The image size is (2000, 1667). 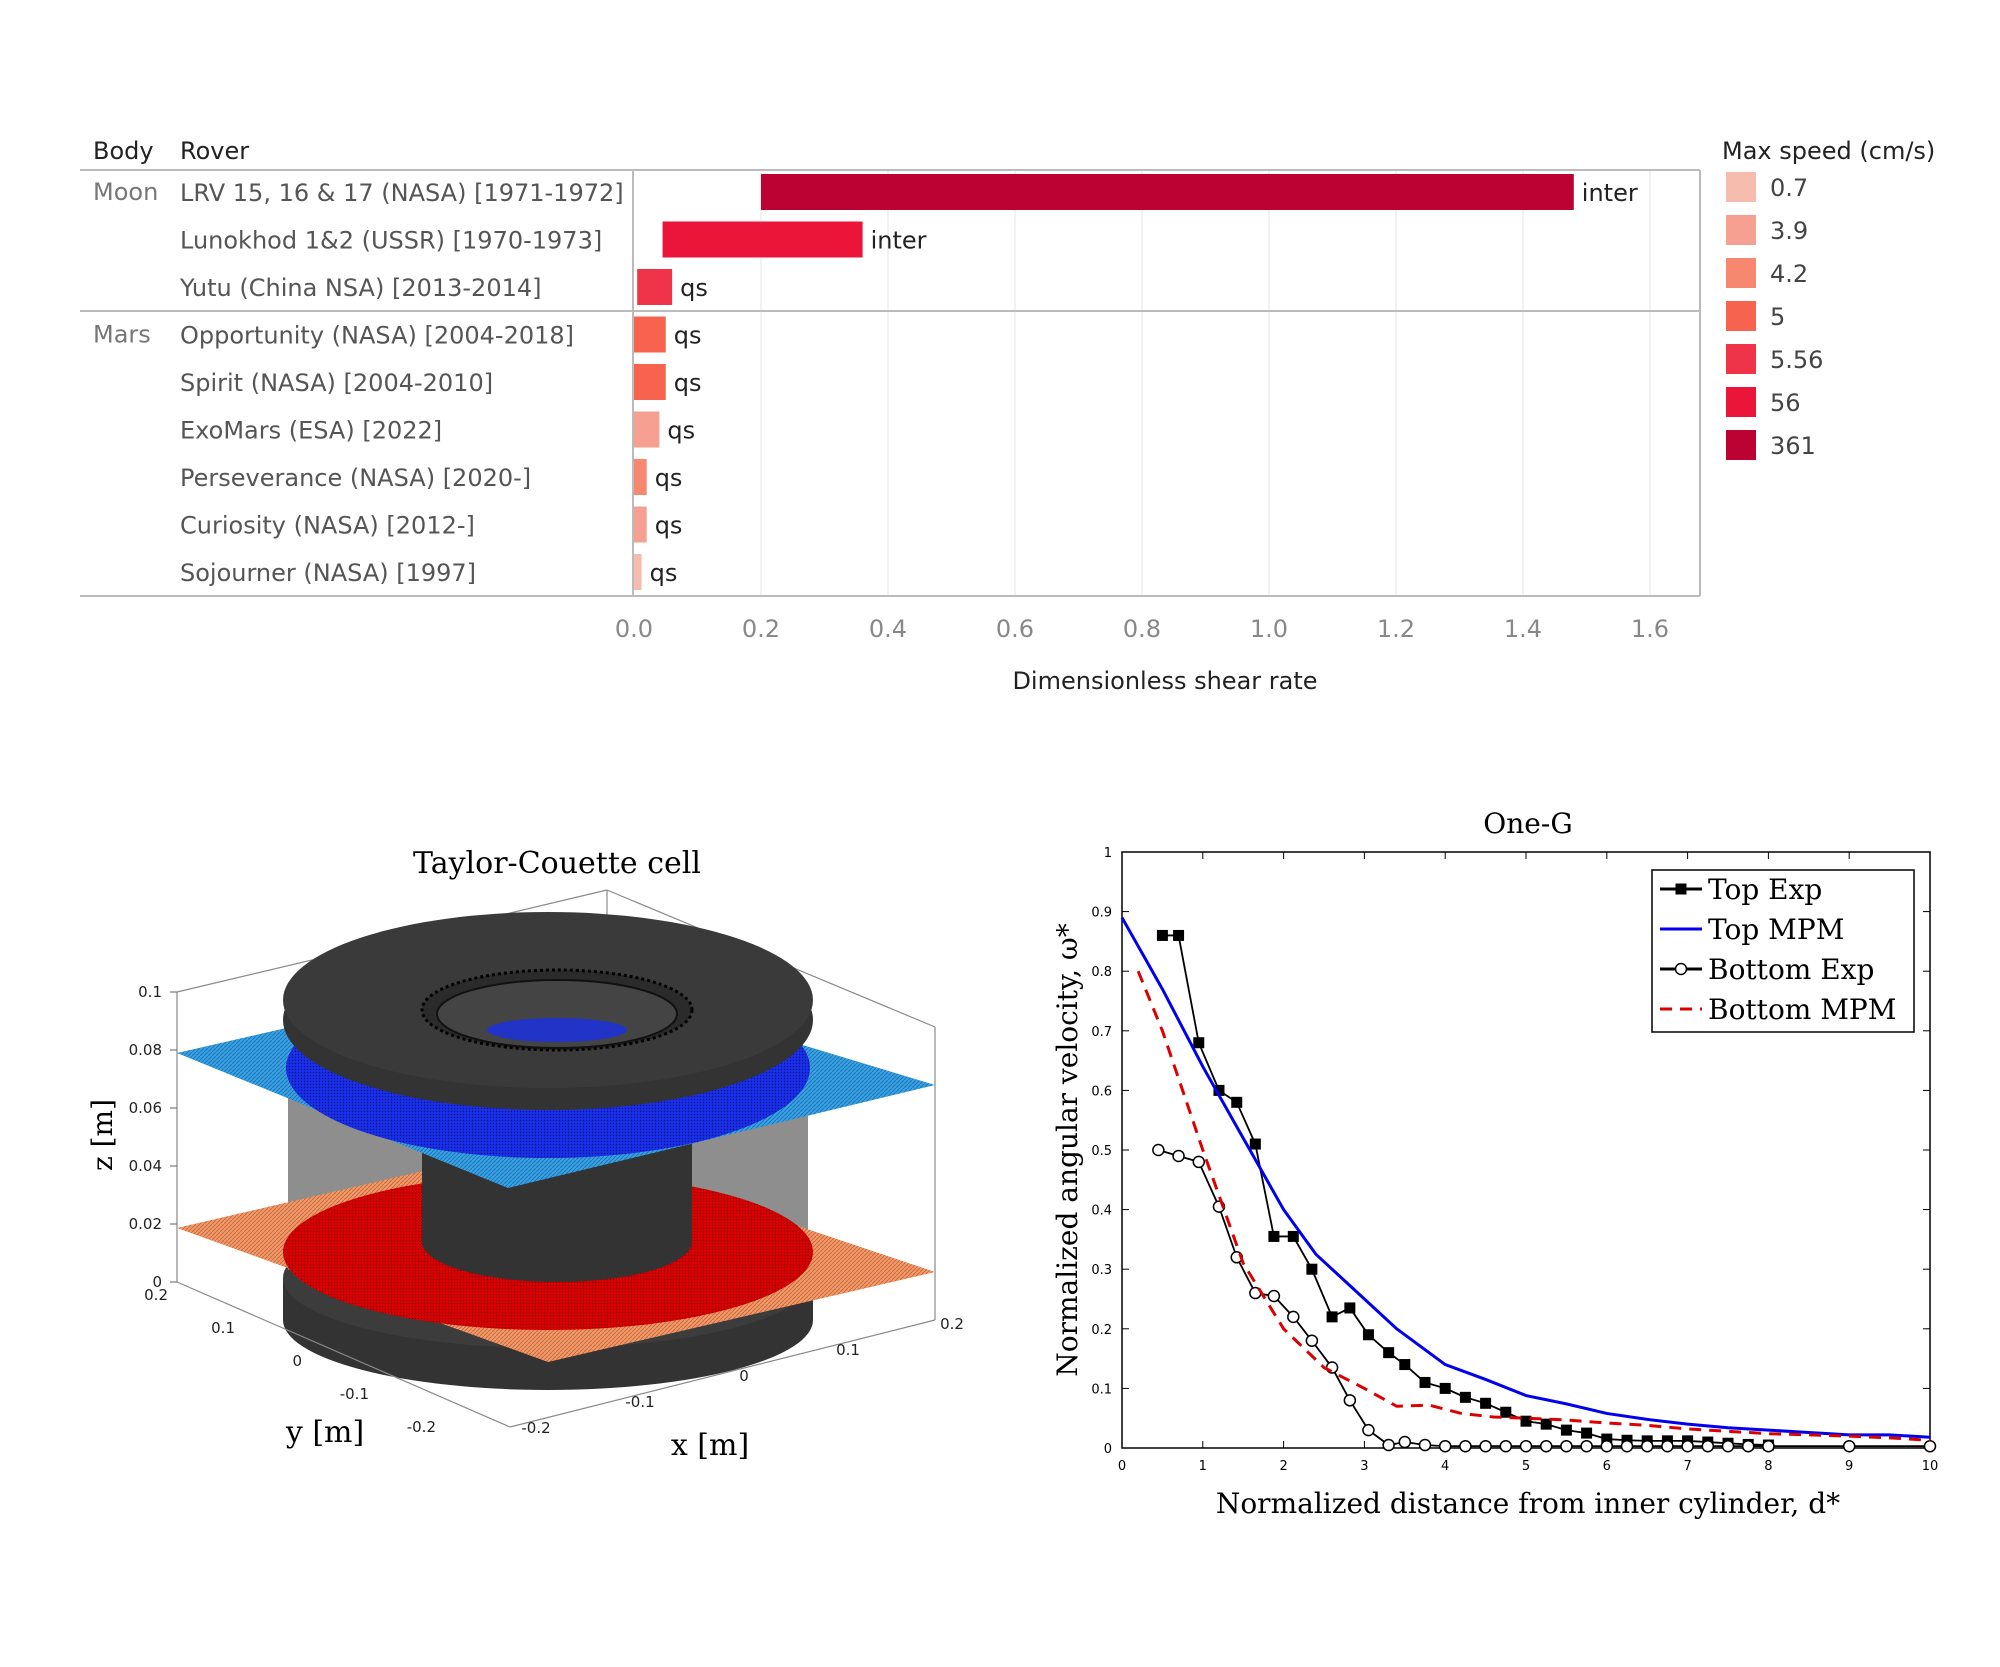 What do you see at coordinates (123, 151) in the screenshot?
I see `header-body: Body` at bounding box center [123, 151].